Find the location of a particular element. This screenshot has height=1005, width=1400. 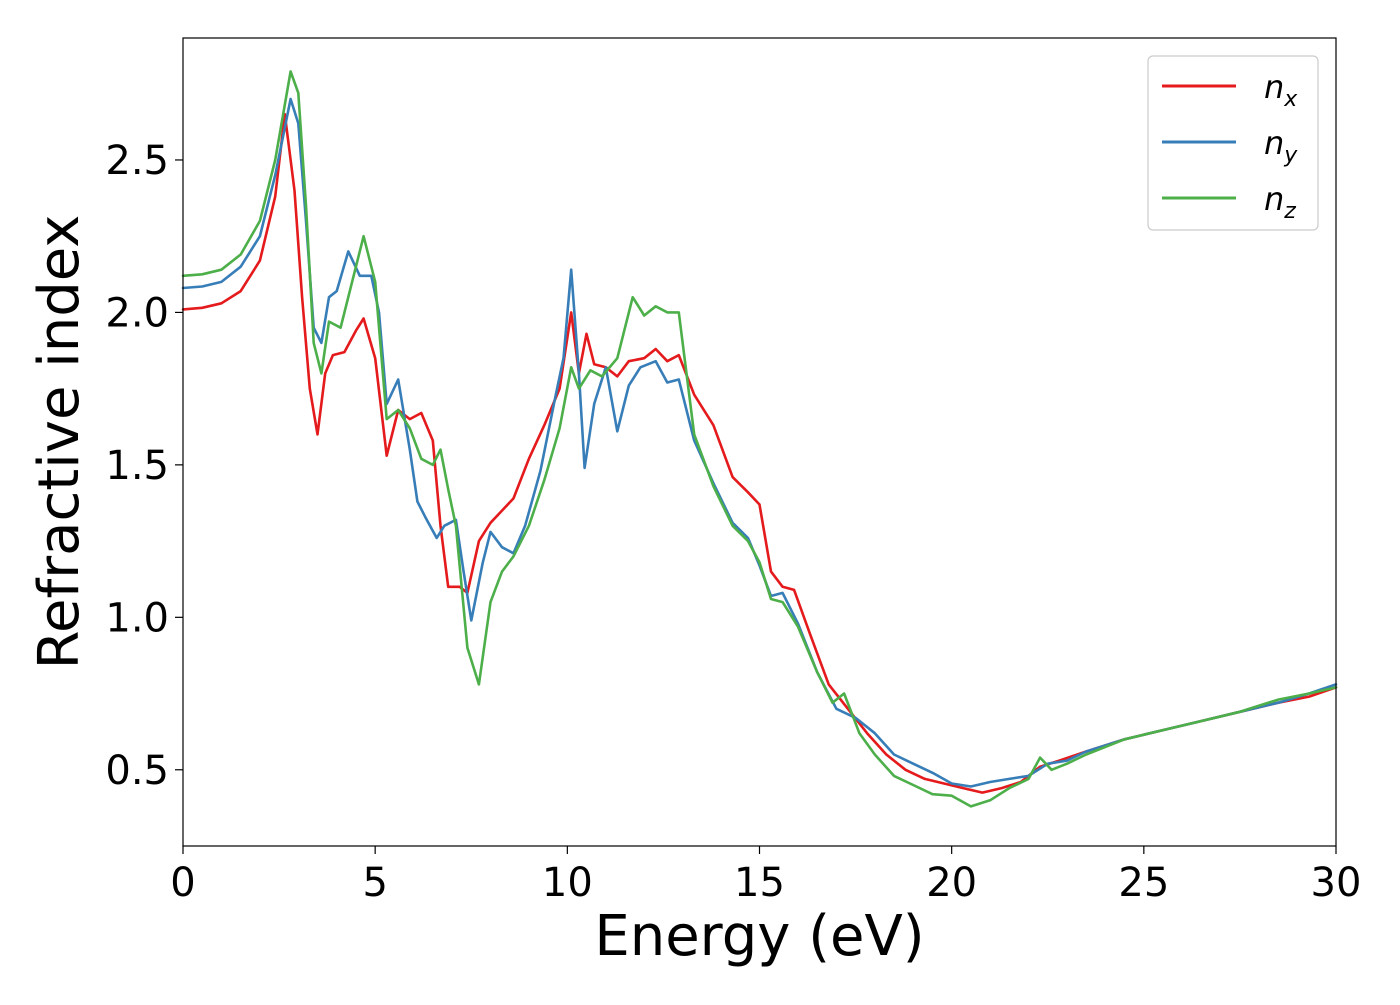

x-axis-label: Energy (eV) is located at coordinates (759, 936).